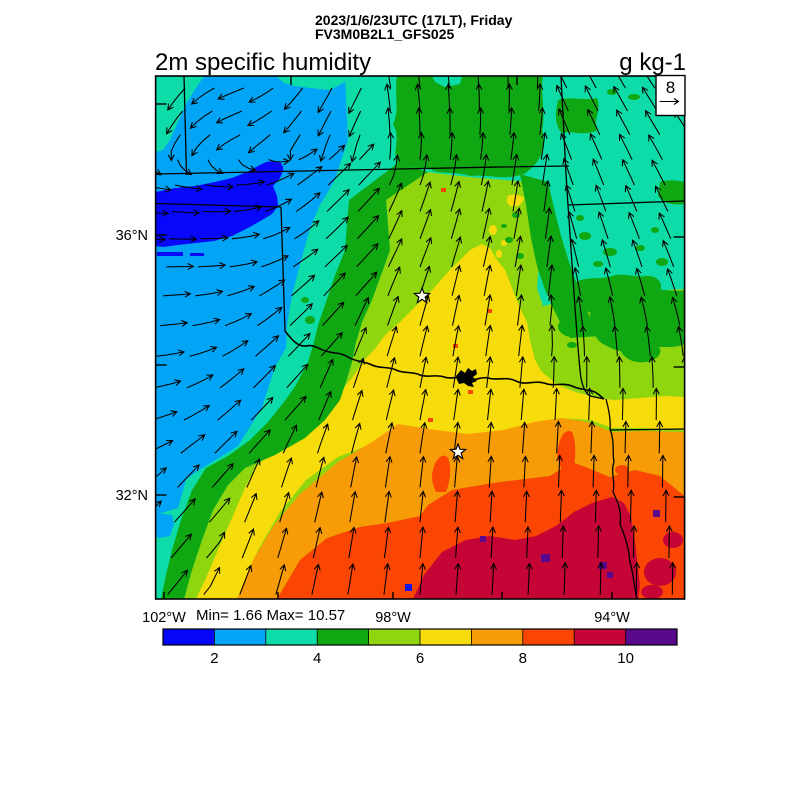  What do you see at coordinates (393, 618) in the screenshot?
I see `svg-text: 98°W` at bounding box center [393, 618].